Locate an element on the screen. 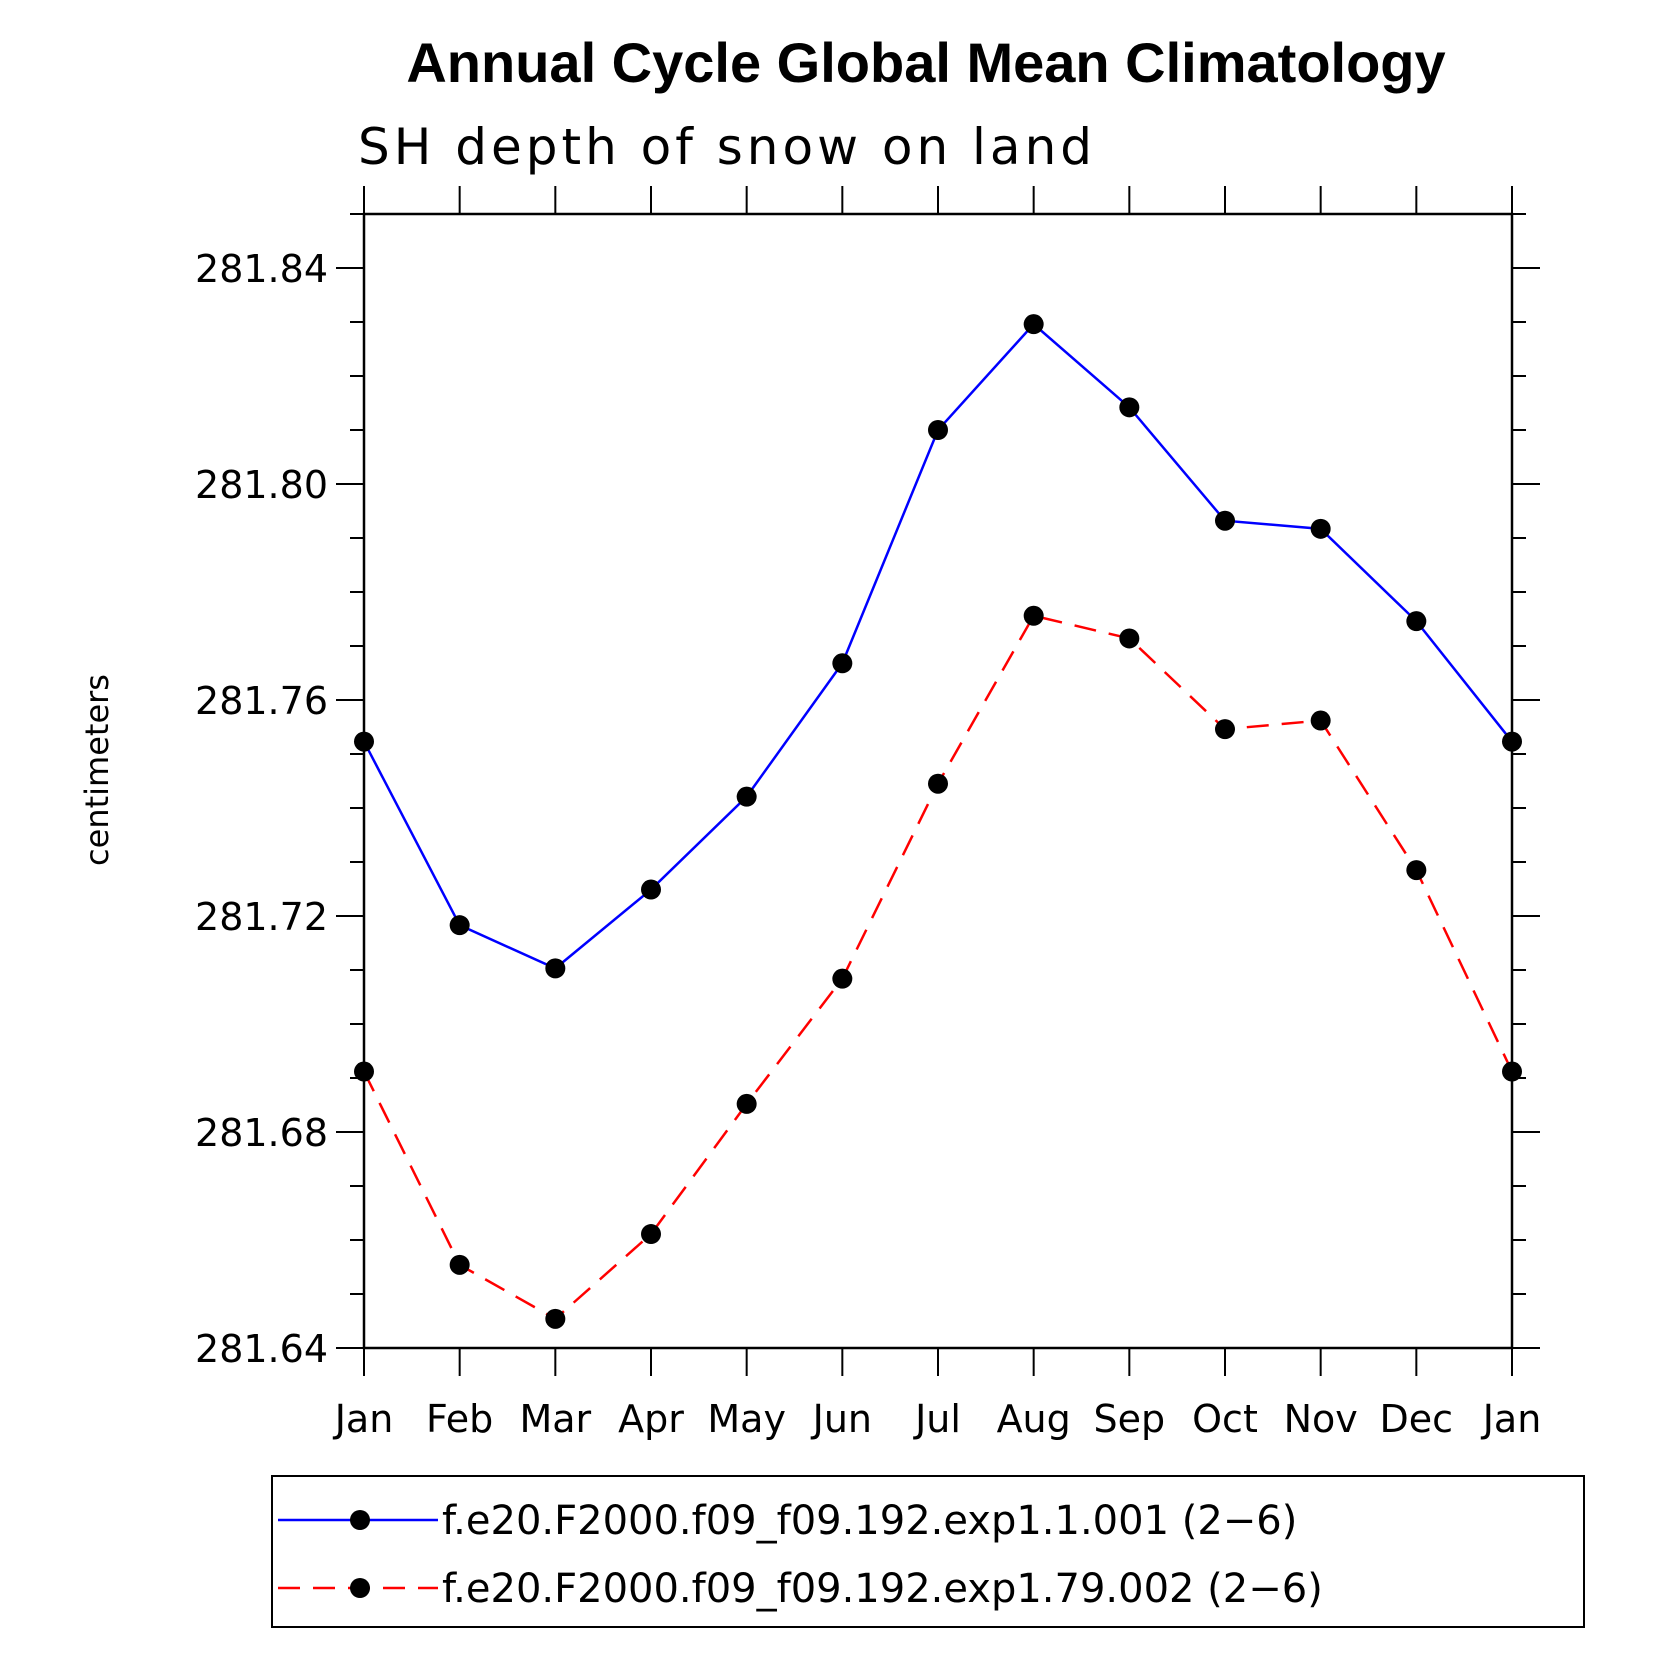 The height and width of the screenshot is (1658, 1658). x-tick-label: Dec is located at coordinates (1417, 1419).